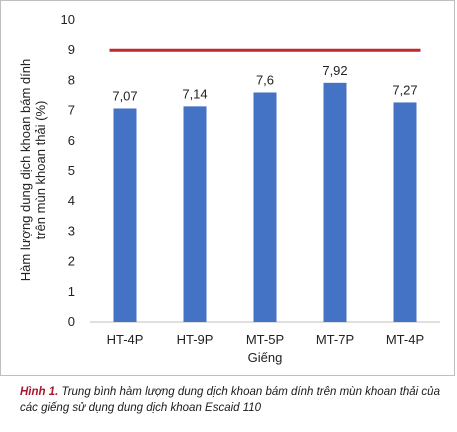 Image resolution: width=457 pixels, height=432 pixels. Describe the element at coordinates (40, 170) in the screenshot. I see `y-axis-title-line-2: trên mùn khoan thải (%)` at that location.